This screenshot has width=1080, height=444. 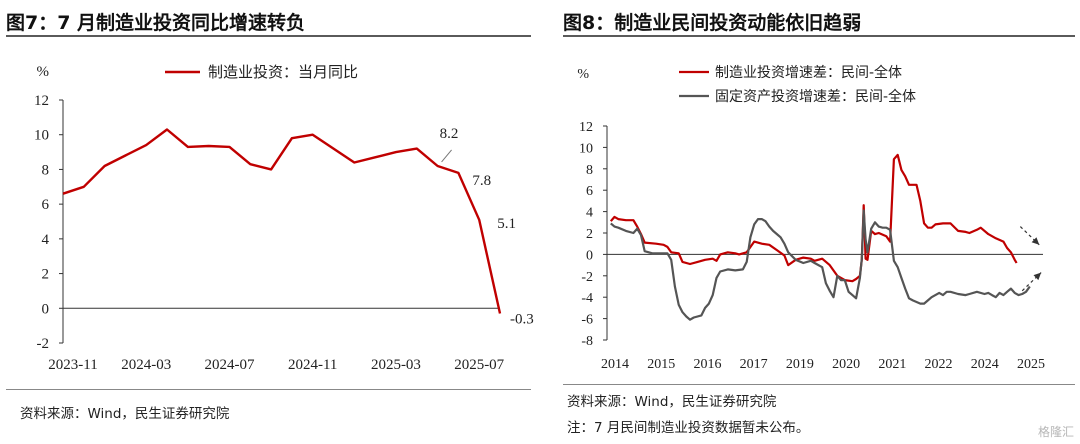 What do you see at coordinates (522, 319) in the screenshot?
I see `data-label: -0.3` at bounding box center [522, 319].